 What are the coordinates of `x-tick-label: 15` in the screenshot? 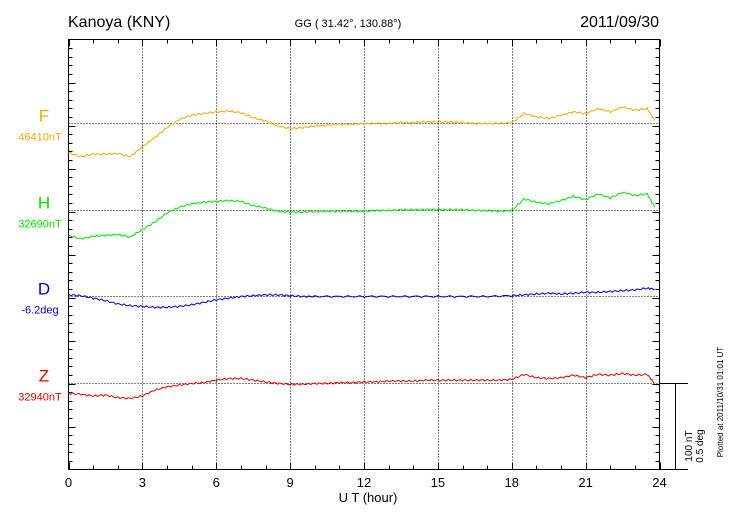 It's located at (438, 482).